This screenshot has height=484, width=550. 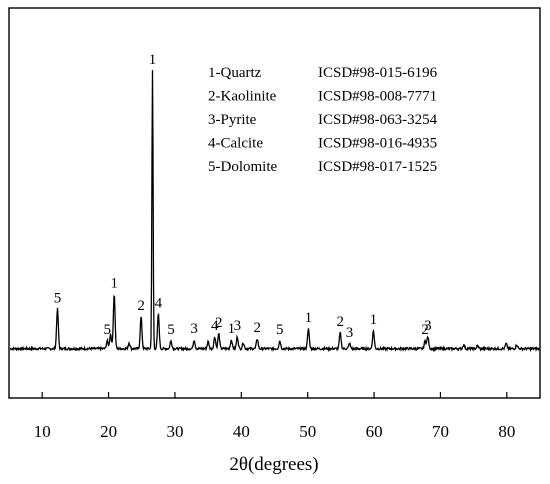 I want to click on x-tick-label: 70, so click(x=440, y=431).